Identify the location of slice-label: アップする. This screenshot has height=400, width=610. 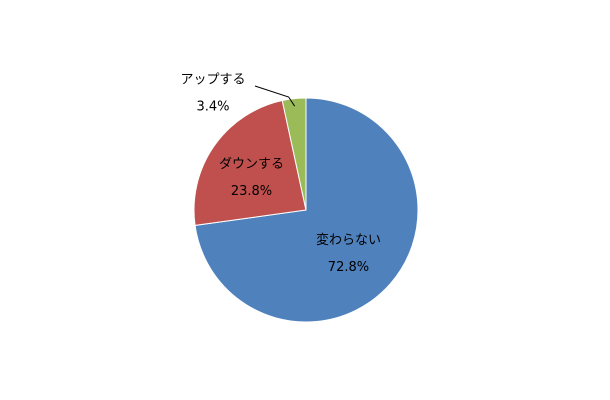
(212, 80).